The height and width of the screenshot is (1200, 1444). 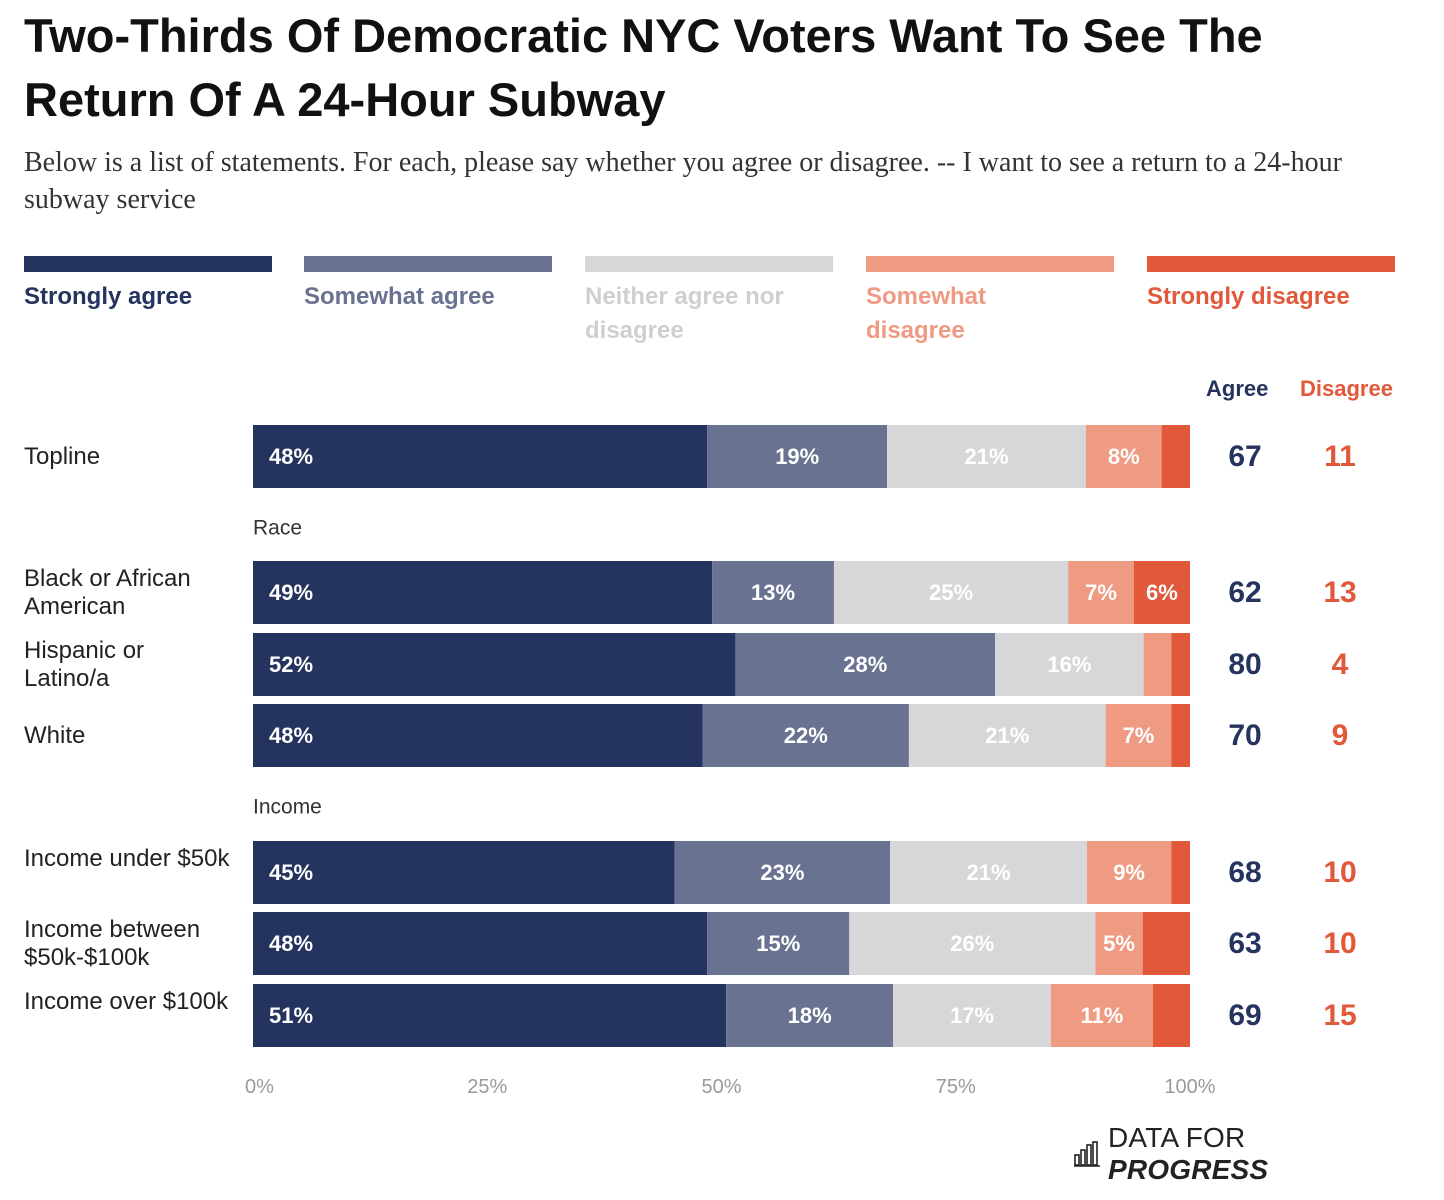 What do you see at coordinates (1177, 1137) in the screenshot?
I see `footer-brand-left: DATA FOR` at bounding box center [1177, 1137].